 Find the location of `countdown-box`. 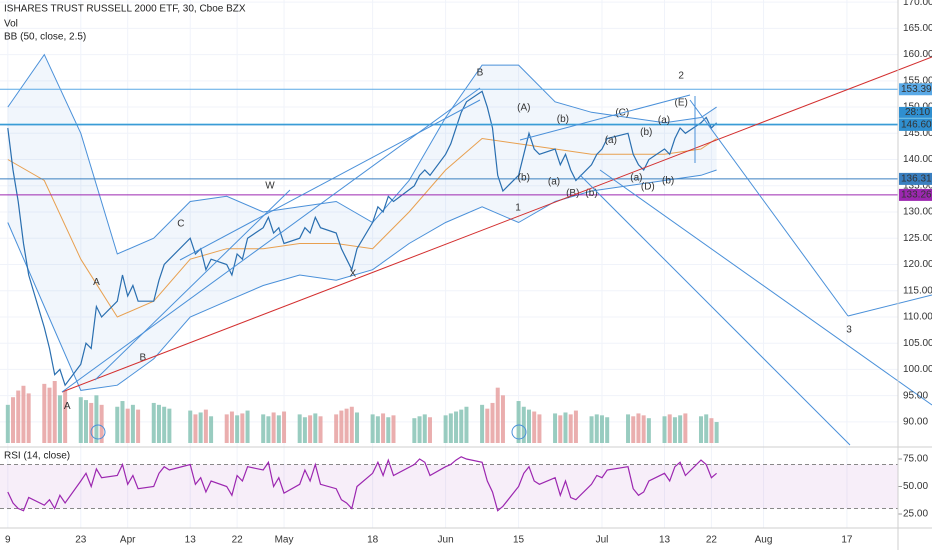

countdown-box is located at coordinates (915, 112).